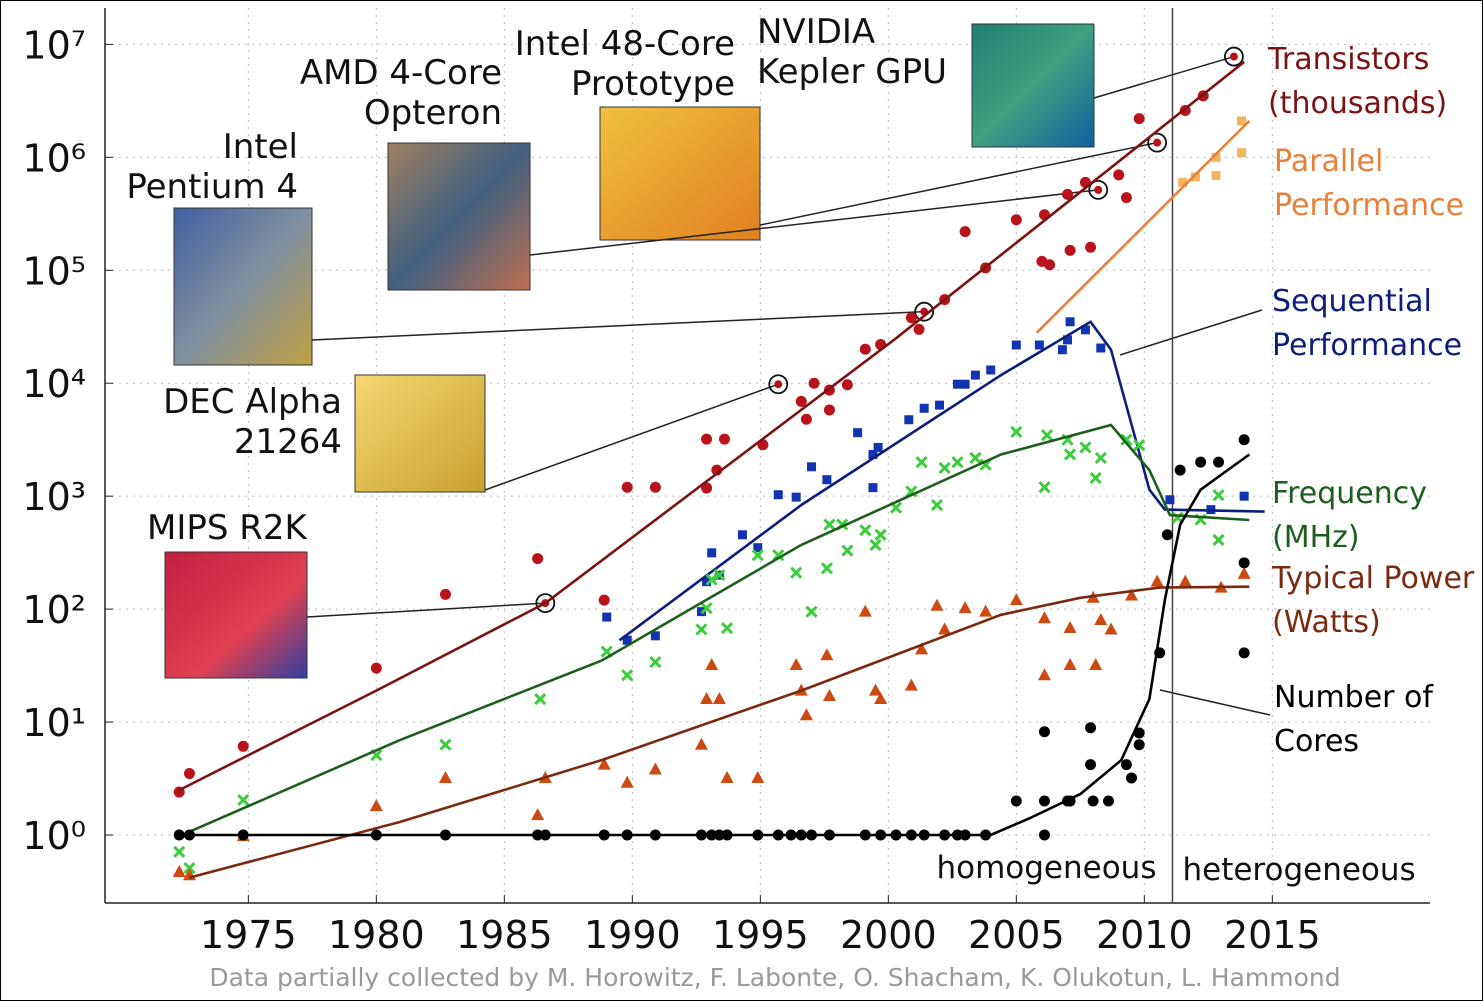 The width and height of the screenshot is (1483, 1001). Describe the element at coordinates (680, 173) in the screenshot. I see `chip-image` at that location.